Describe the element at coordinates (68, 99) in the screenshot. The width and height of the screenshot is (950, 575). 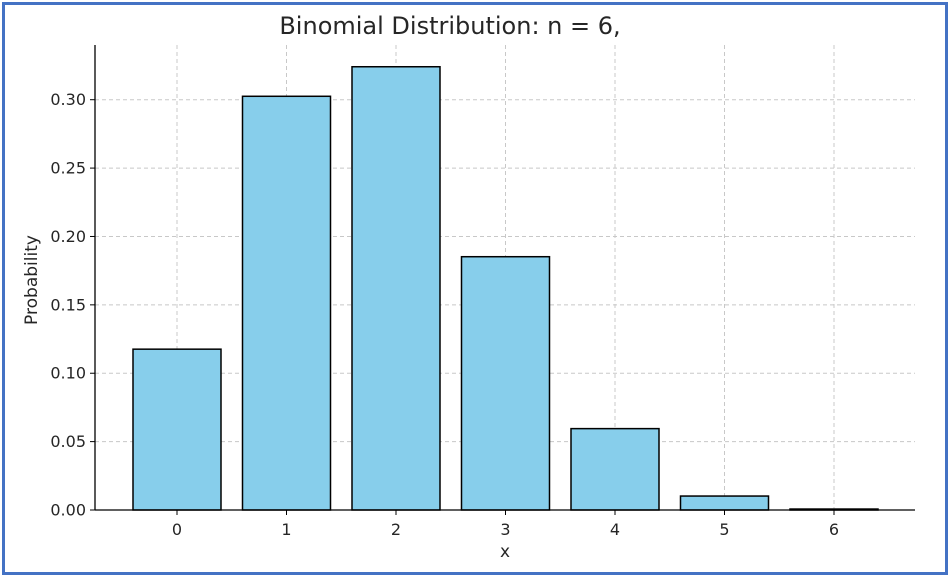
I see `y-tick-label: 0.30` at that location.